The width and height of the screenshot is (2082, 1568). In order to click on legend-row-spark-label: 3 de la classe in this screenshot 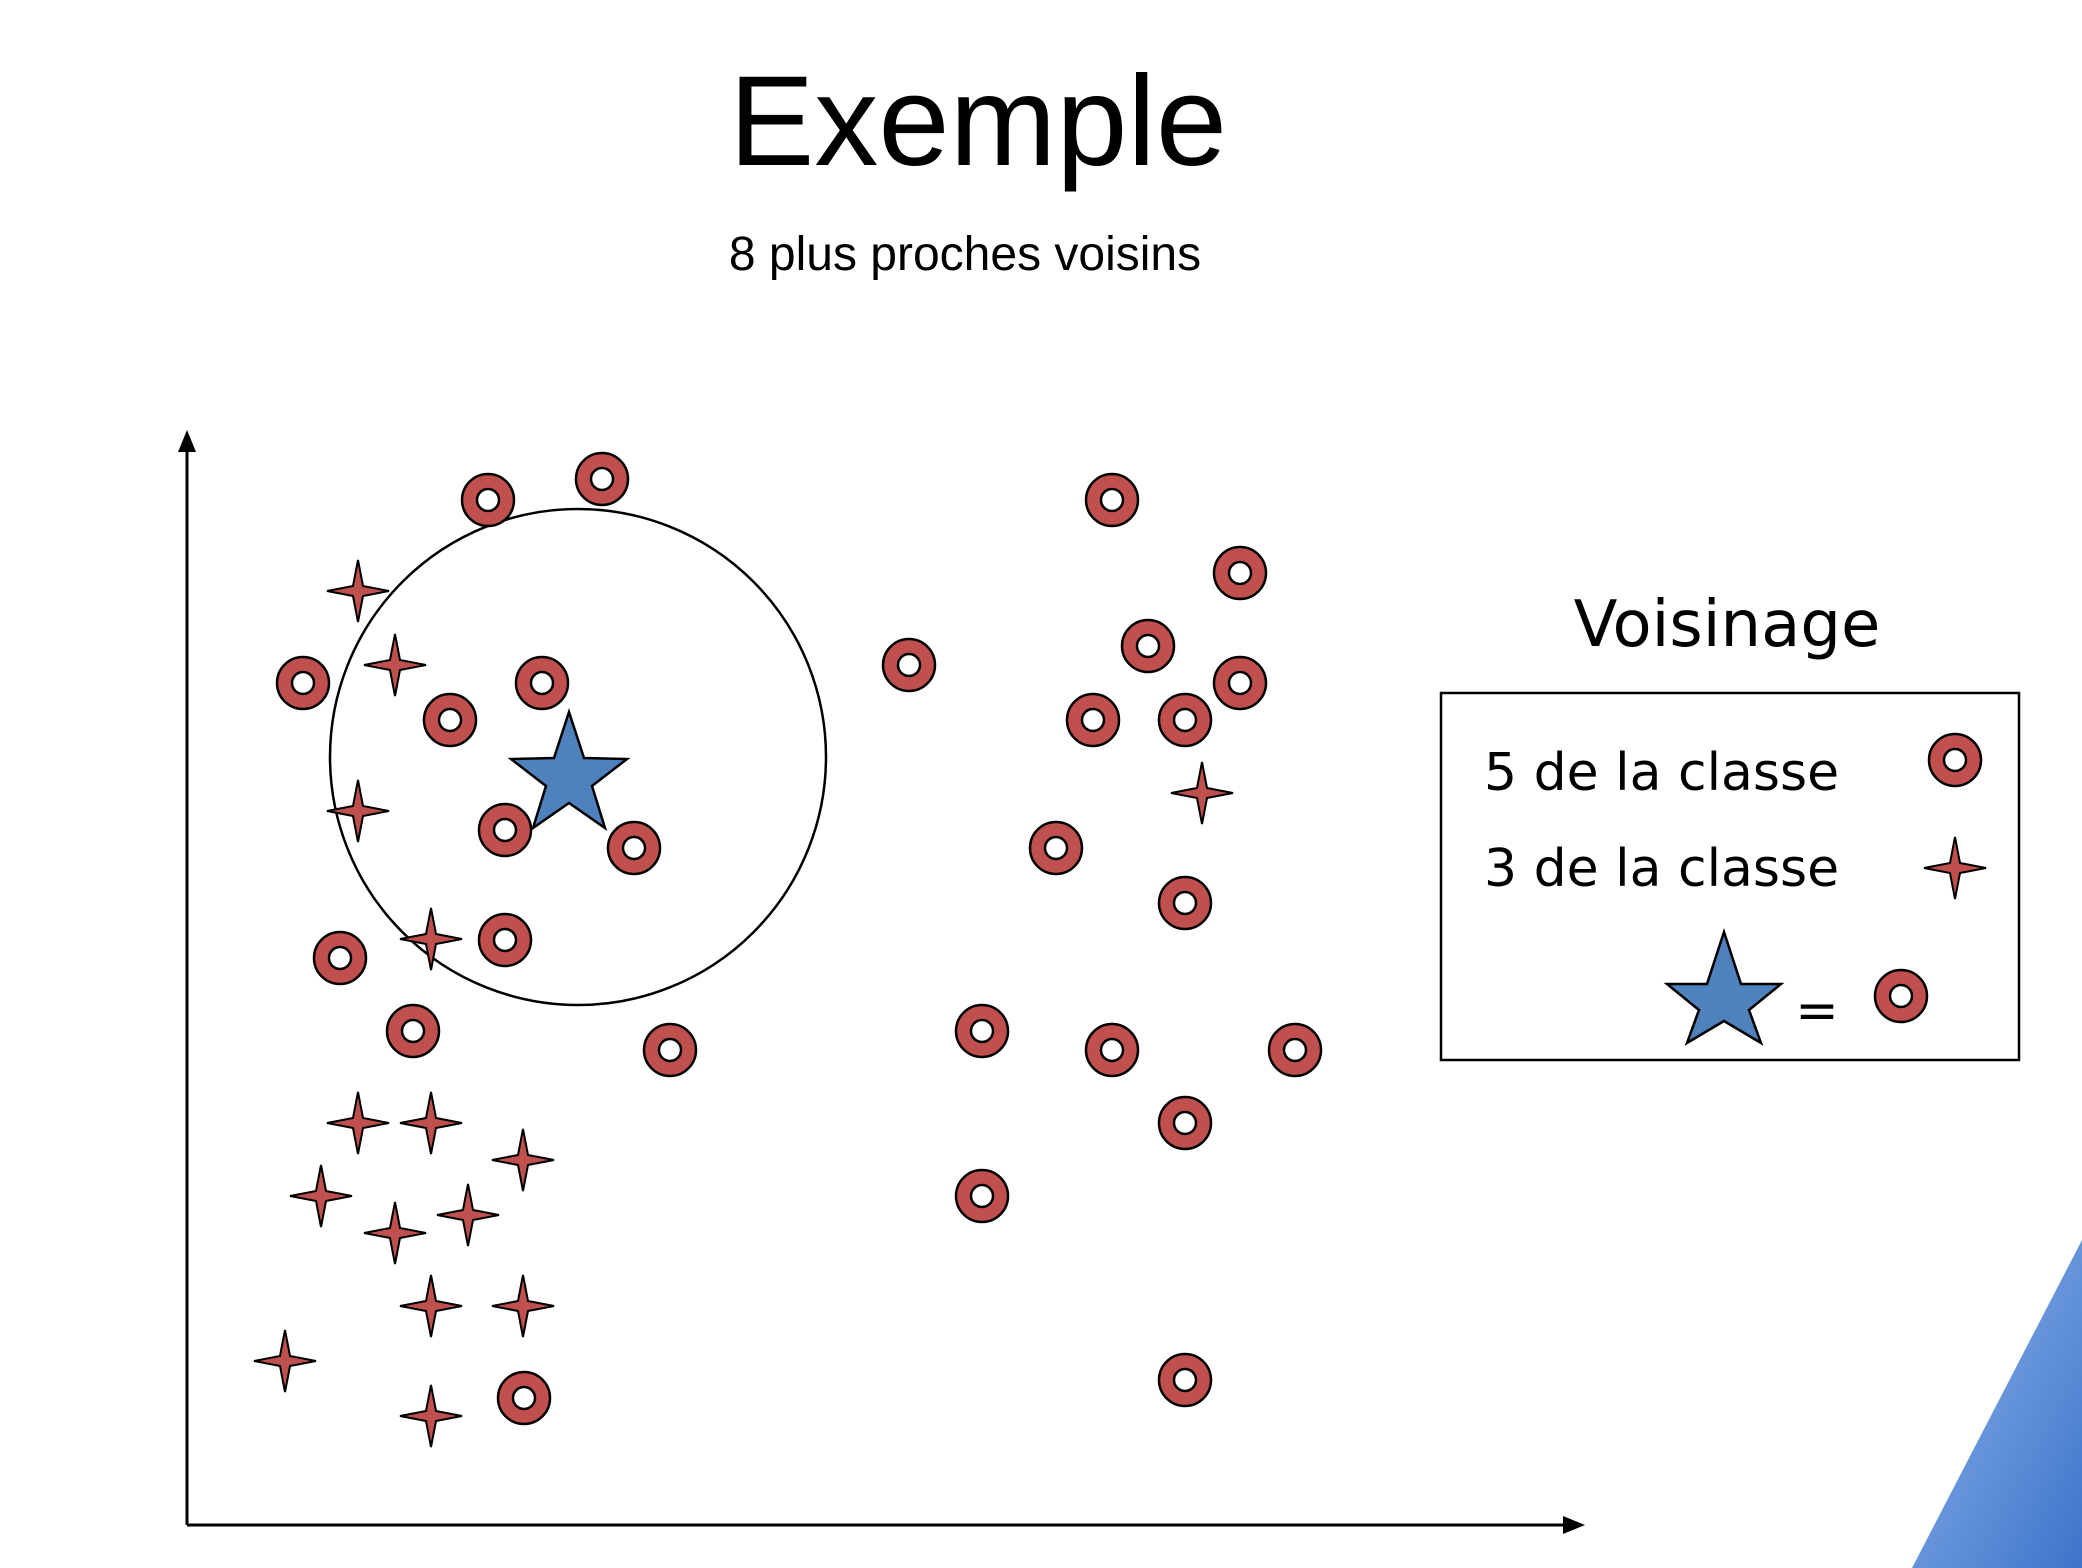, I will do `click(1661, 869)`.